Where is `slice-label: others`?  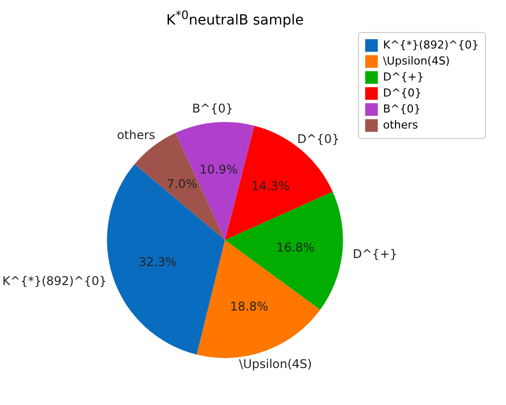
slice-label: others is located at coordinates (136, 135).